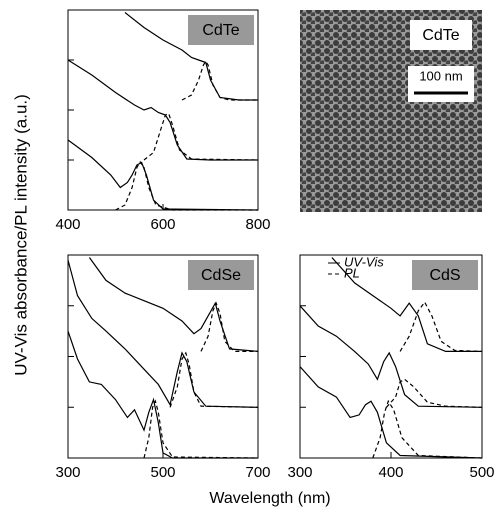  What do you see at coordinates (257, 472) in the screenshot?
I see `x-tick-label: 700` at bounding box center [257, 472].